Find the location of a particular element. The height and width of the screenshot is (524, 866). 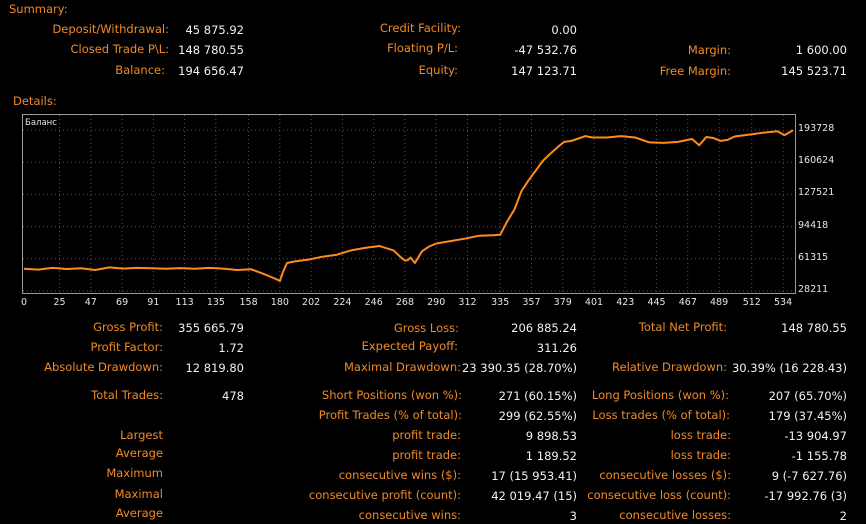

x-tick-label: 290 is located at coordinates (436, 302).